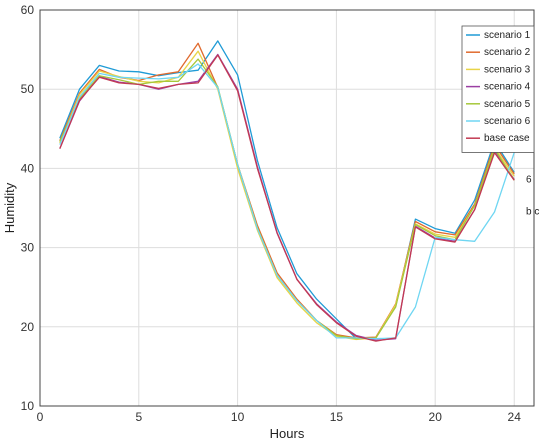 Image resolution: width=550 pixels, height=444 pixels. What do you see at coordinates (28, 327) in the screenshot?
I see `y-tick-label: 20` at bounding box center [28, 327].